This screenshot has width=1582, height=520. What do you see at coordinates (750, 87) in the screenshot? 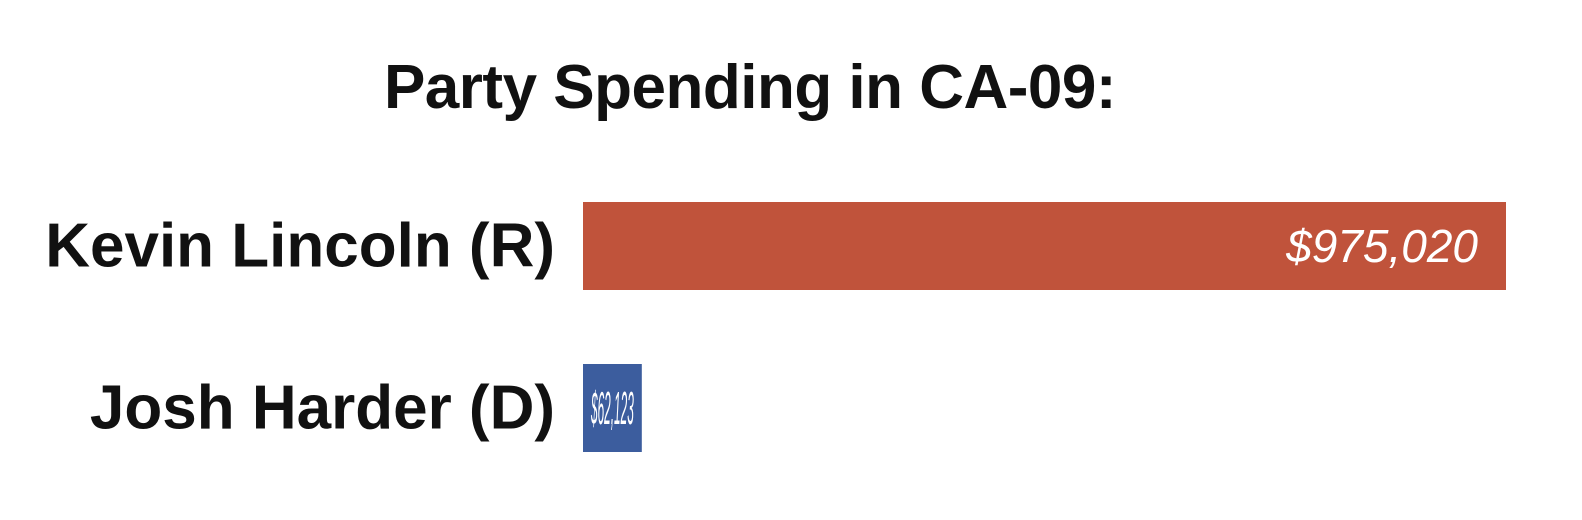
I see `chart-title: Party Spending in CA-09:` at bounding box center [750, 87].